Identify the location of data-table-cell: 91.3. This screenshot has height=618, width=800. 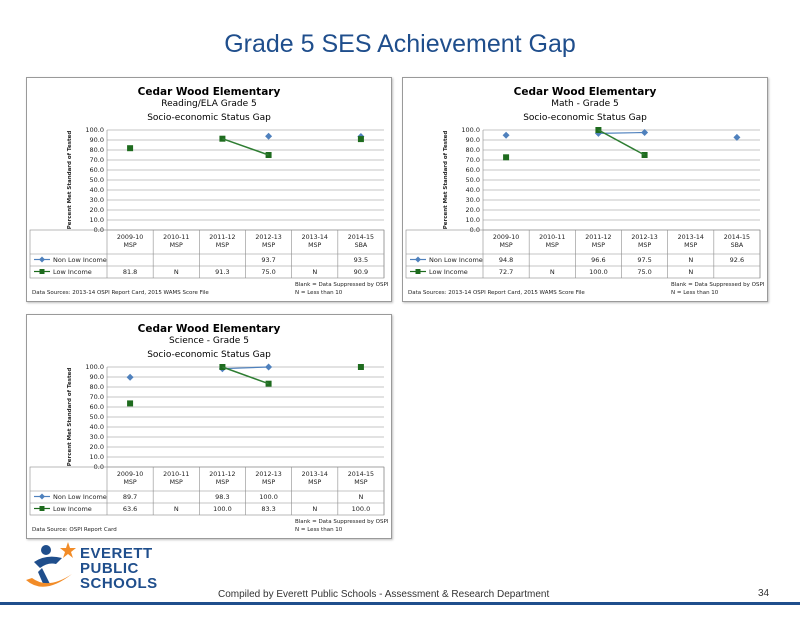
(222, 272).